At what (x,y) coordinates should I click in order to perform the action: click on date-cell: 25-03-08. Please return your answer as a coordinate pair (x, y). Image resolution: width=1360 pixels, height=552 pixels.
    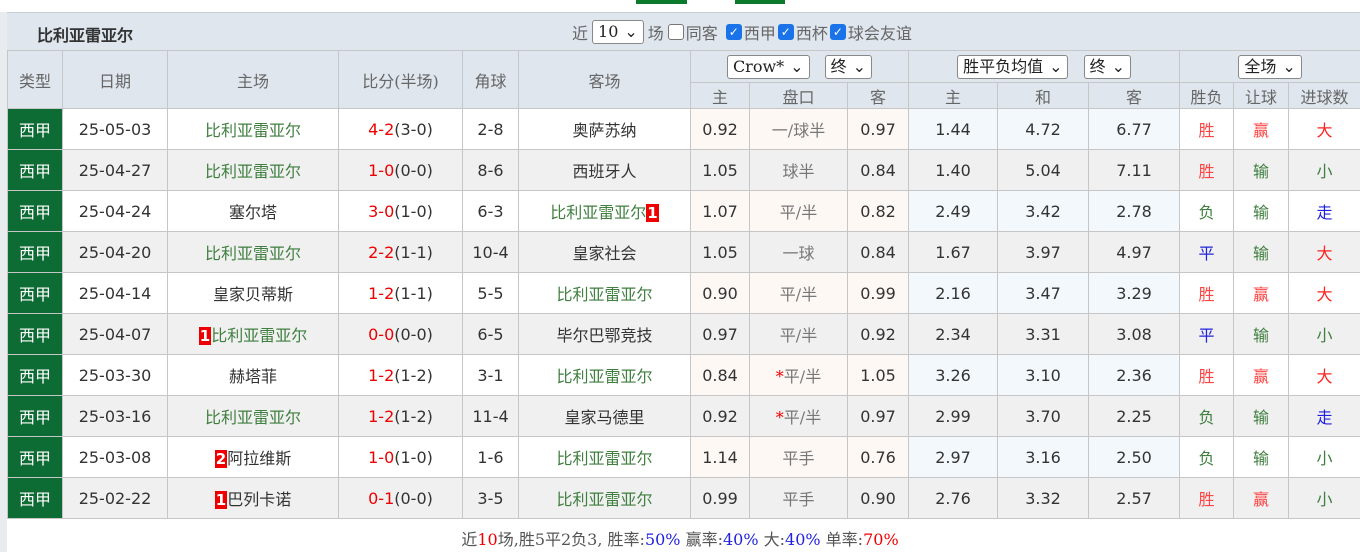
    Looking at the image, I should click on (115, 457).